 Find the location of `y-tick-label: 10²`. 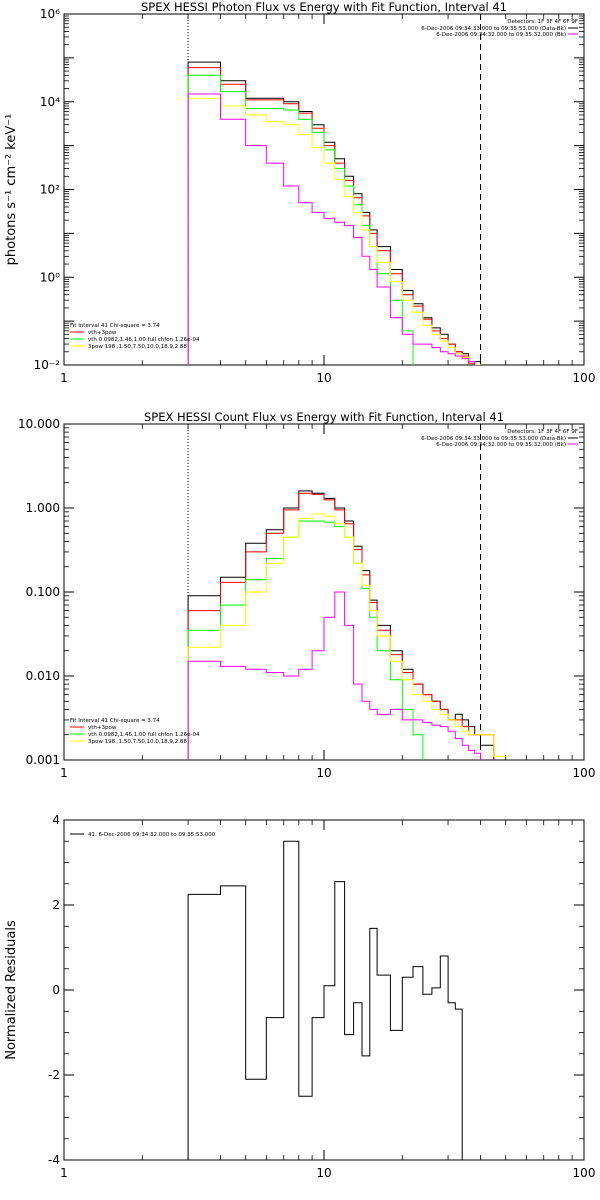

y-tick-label: 10² is located at coordinates (50, 190).